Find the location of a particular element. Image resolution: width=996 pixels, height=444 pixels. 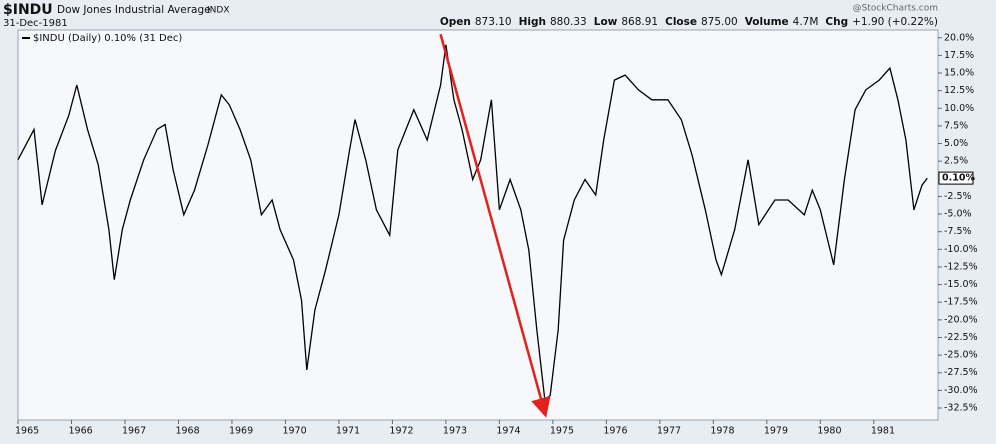

x-tick-label: 1979 is located at coordinates (776, 431).